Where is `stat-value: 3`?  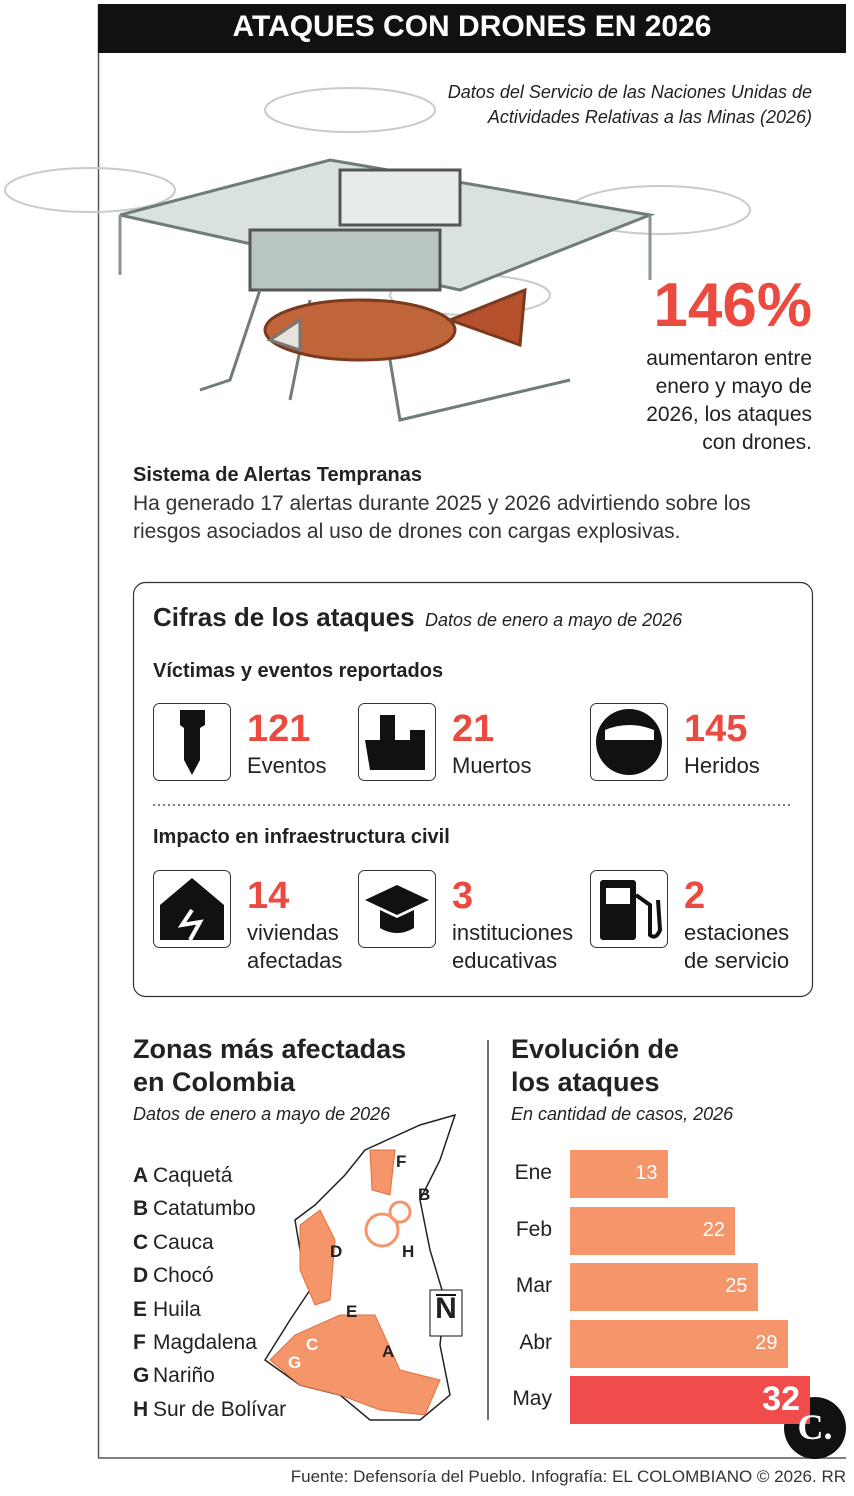 stat-value: 3 is located at coordinates (463, 896).